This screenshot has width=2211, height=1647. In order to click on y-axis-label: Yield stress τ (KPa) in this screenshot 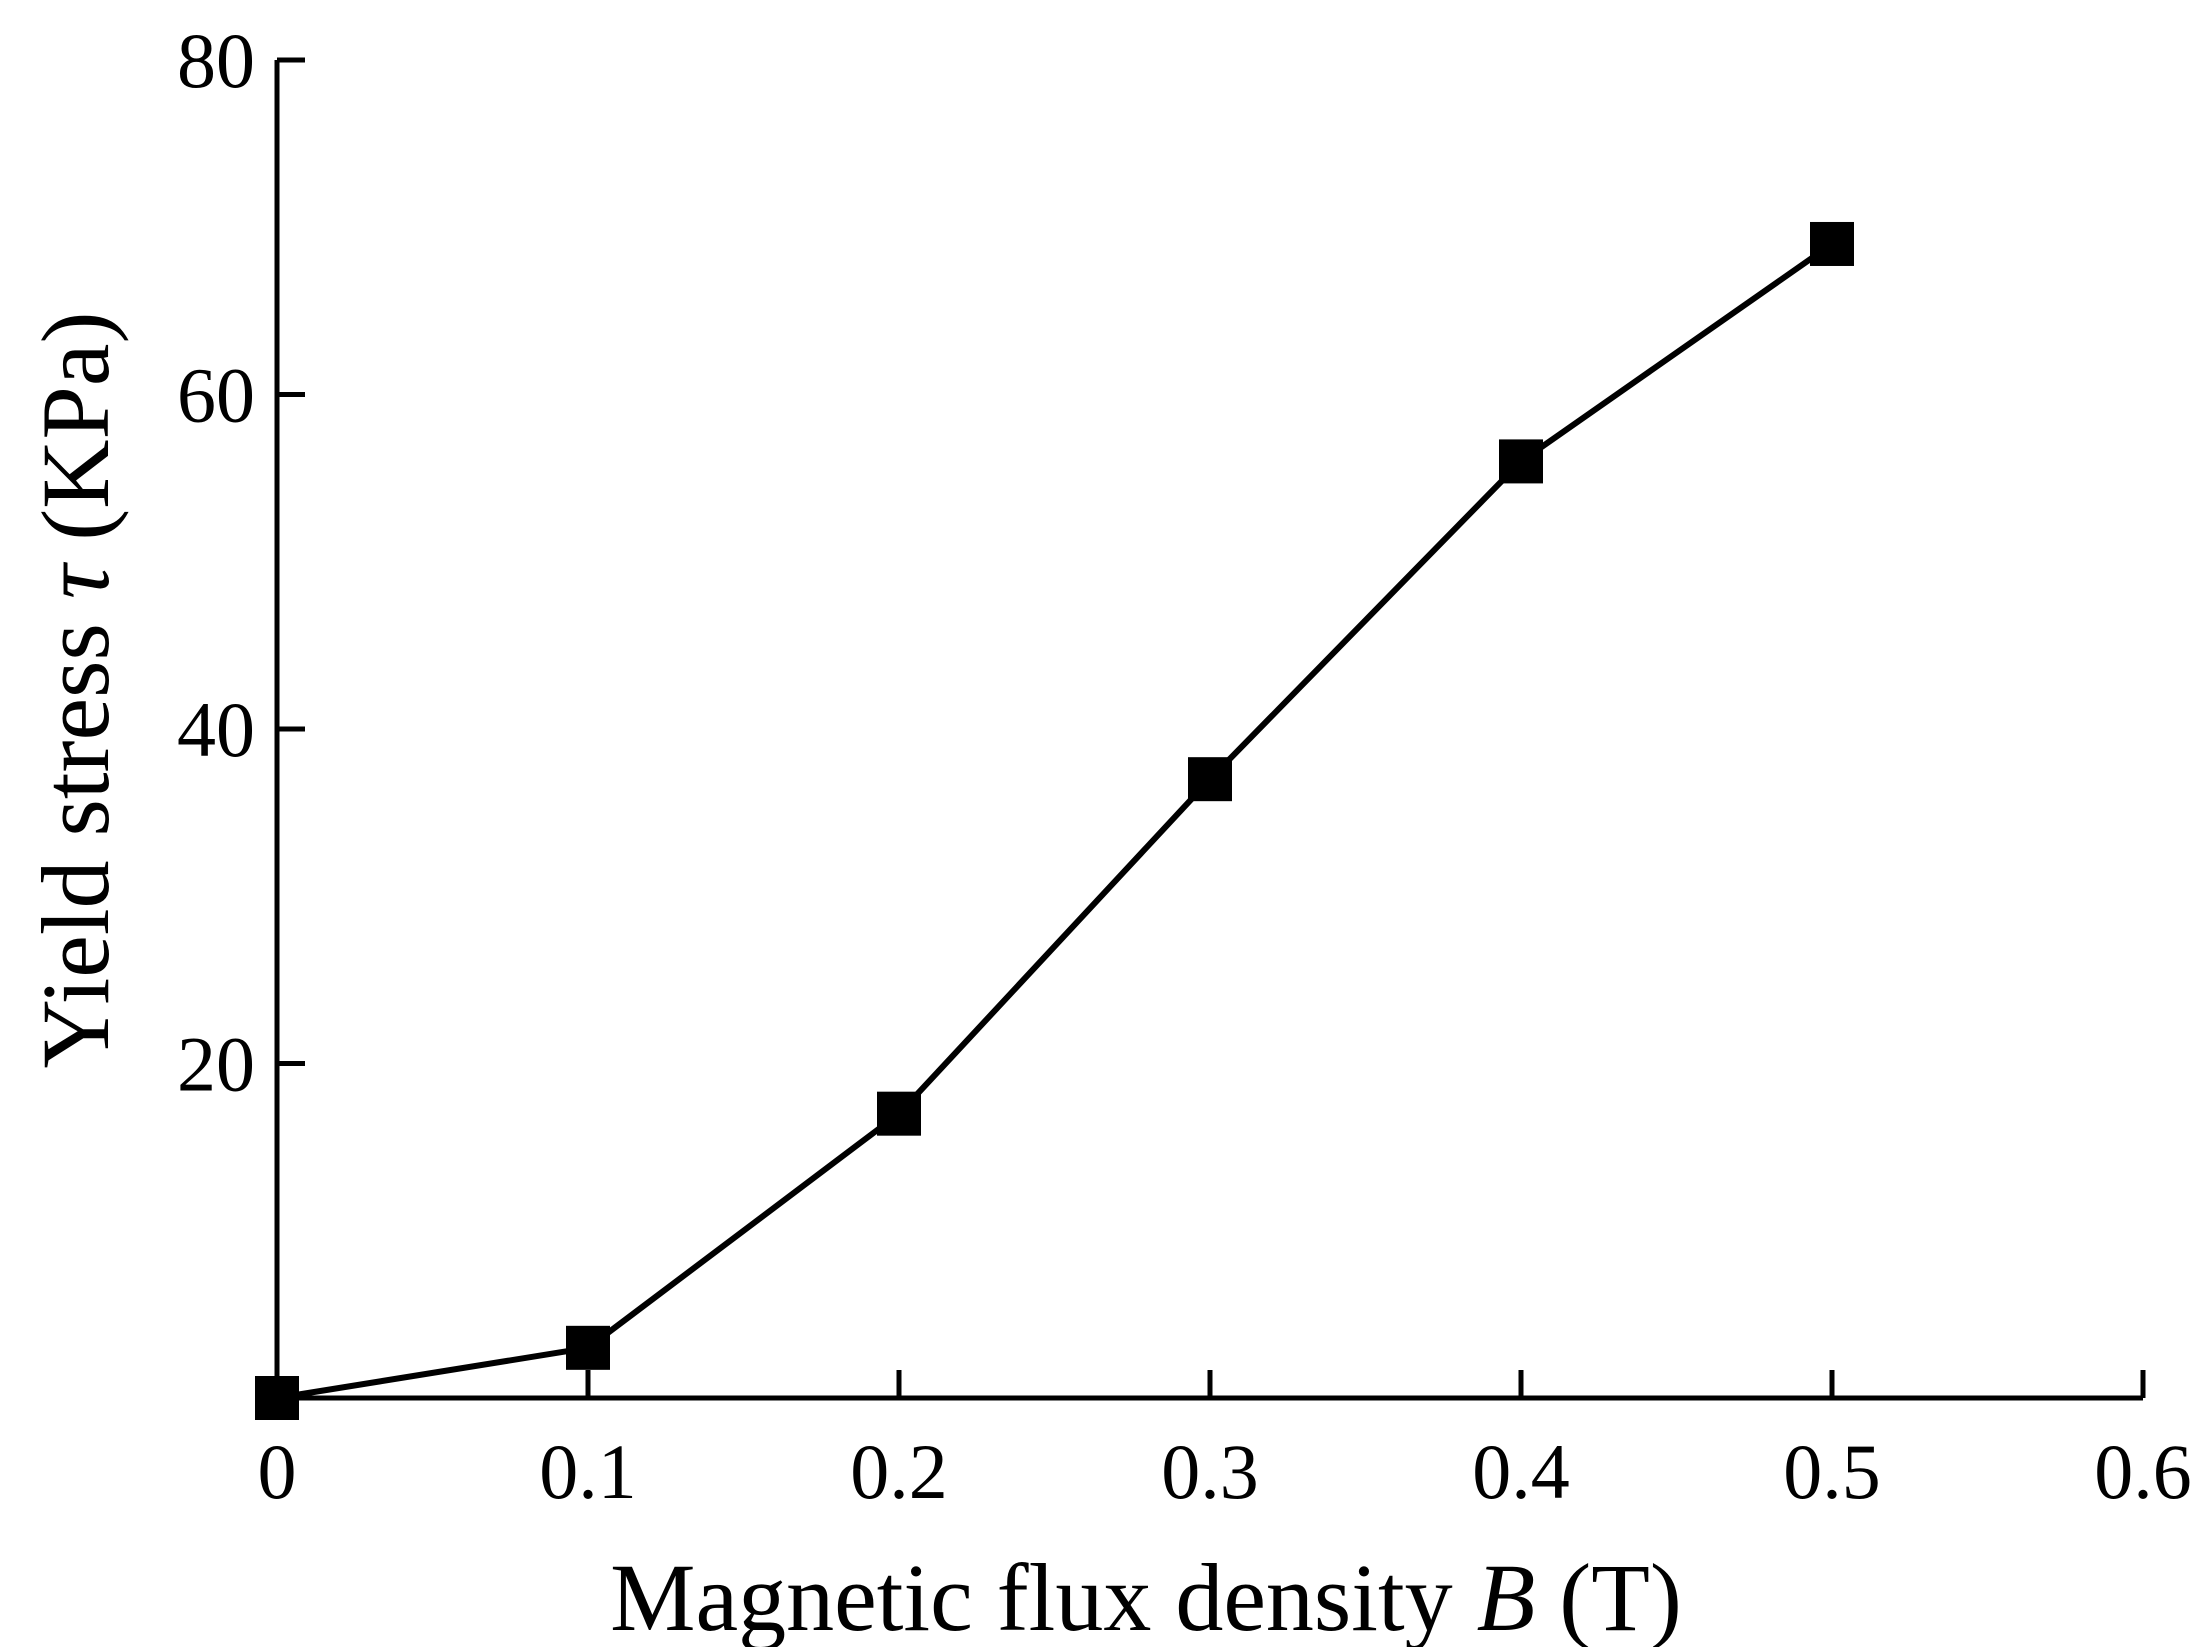, I will do `click(75, 690)`.